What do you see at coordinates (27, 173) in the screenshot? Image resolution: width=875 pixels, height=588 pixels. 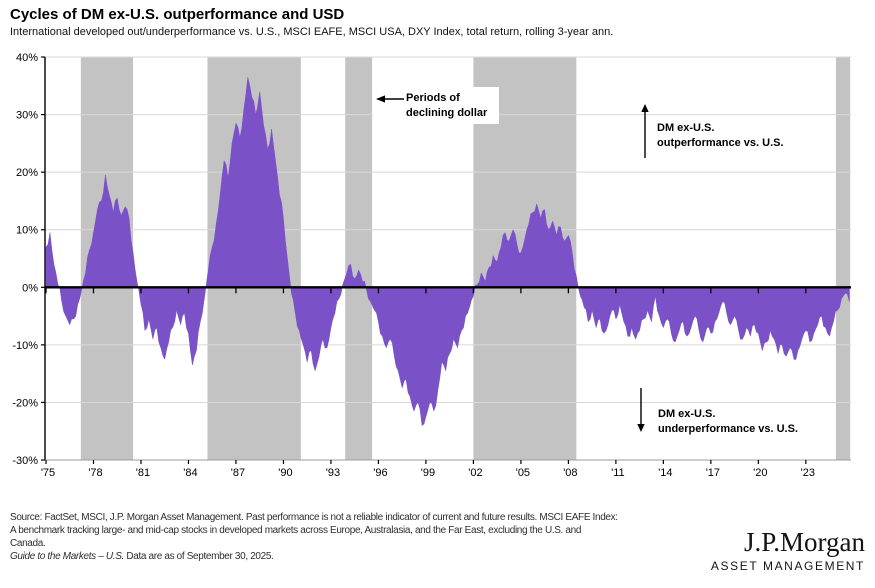 I see `y-axis-label: 20%` at bounding box center [27, 173].